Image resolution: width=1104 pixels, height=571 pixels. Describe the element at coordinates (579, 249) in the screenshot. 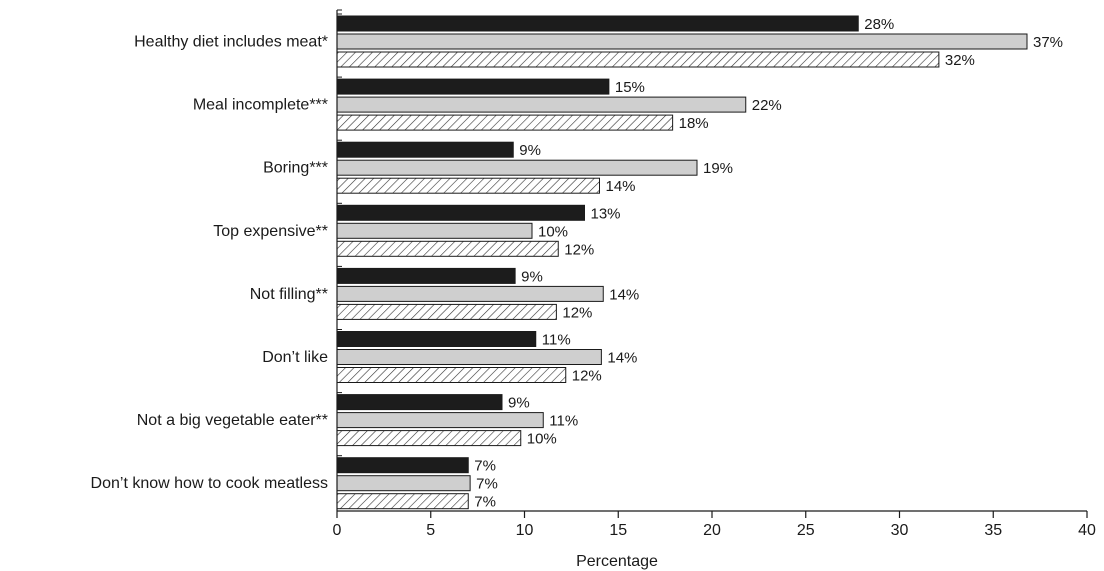

I see `data-label-3-4: 12%` at that location.